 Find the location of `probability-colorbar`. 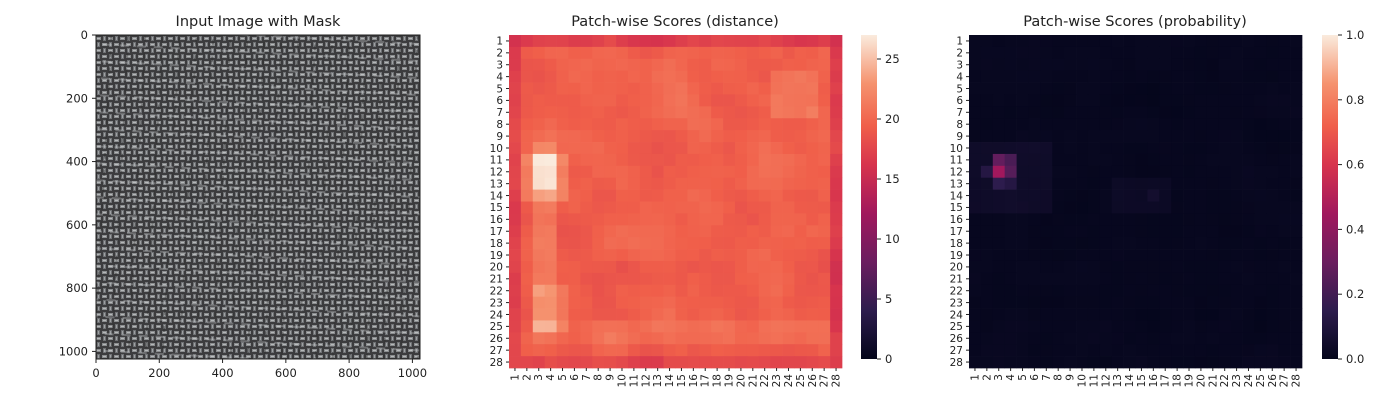

probability-colorbar is located at coordinates (1330, 197).